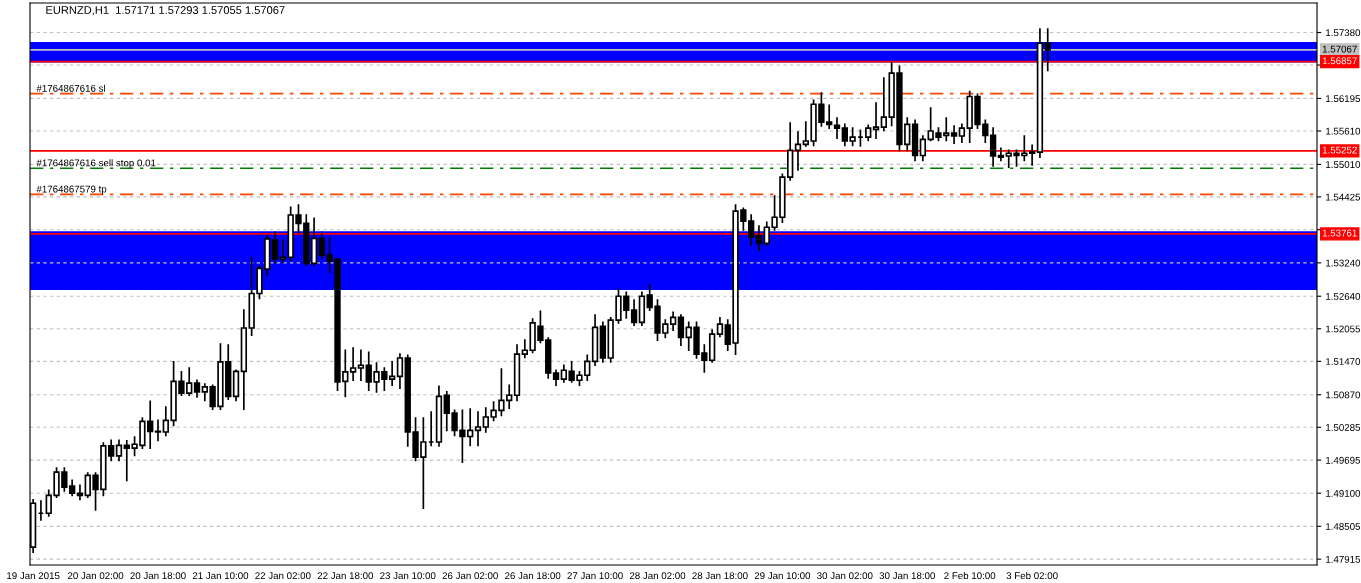  What do you see at coordinates (283, 576) in the screenshot?
I see `x-tick-label: 22 Jan 02:00` at bounding box center [283, 576].